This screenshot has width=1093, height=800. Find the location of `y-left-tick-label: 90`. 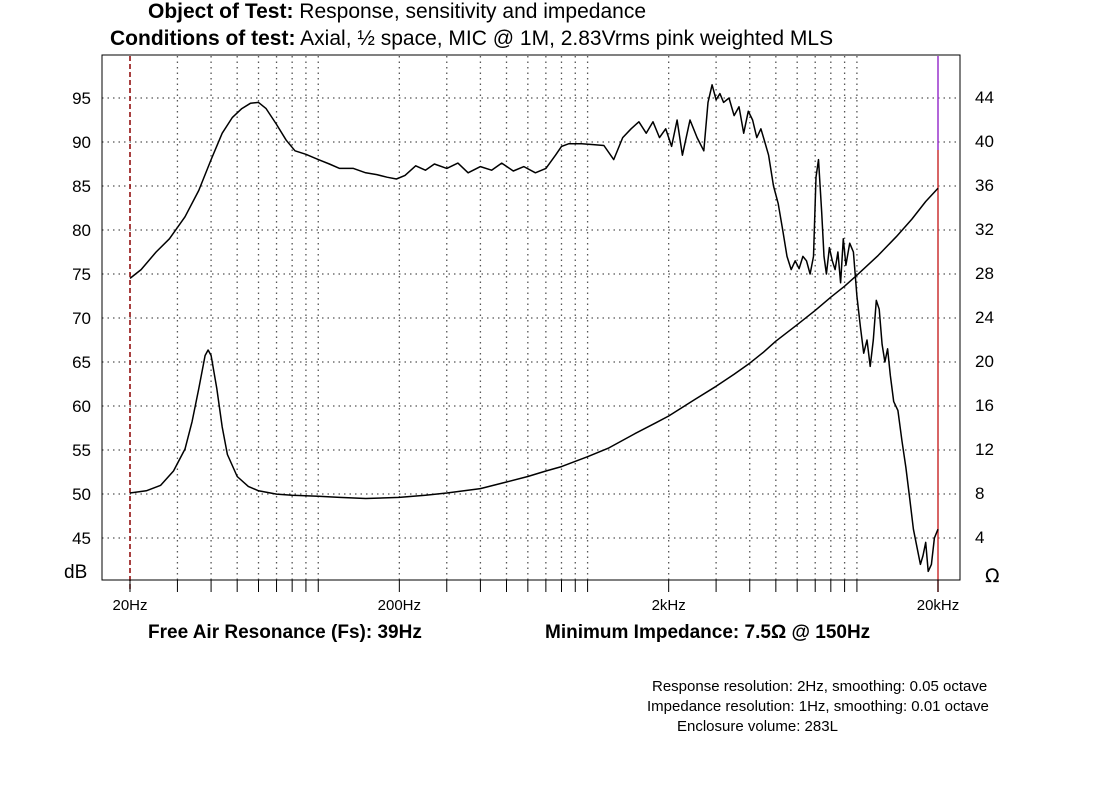

y-left-tick-label: 90 is located at coordinates (81, 142).